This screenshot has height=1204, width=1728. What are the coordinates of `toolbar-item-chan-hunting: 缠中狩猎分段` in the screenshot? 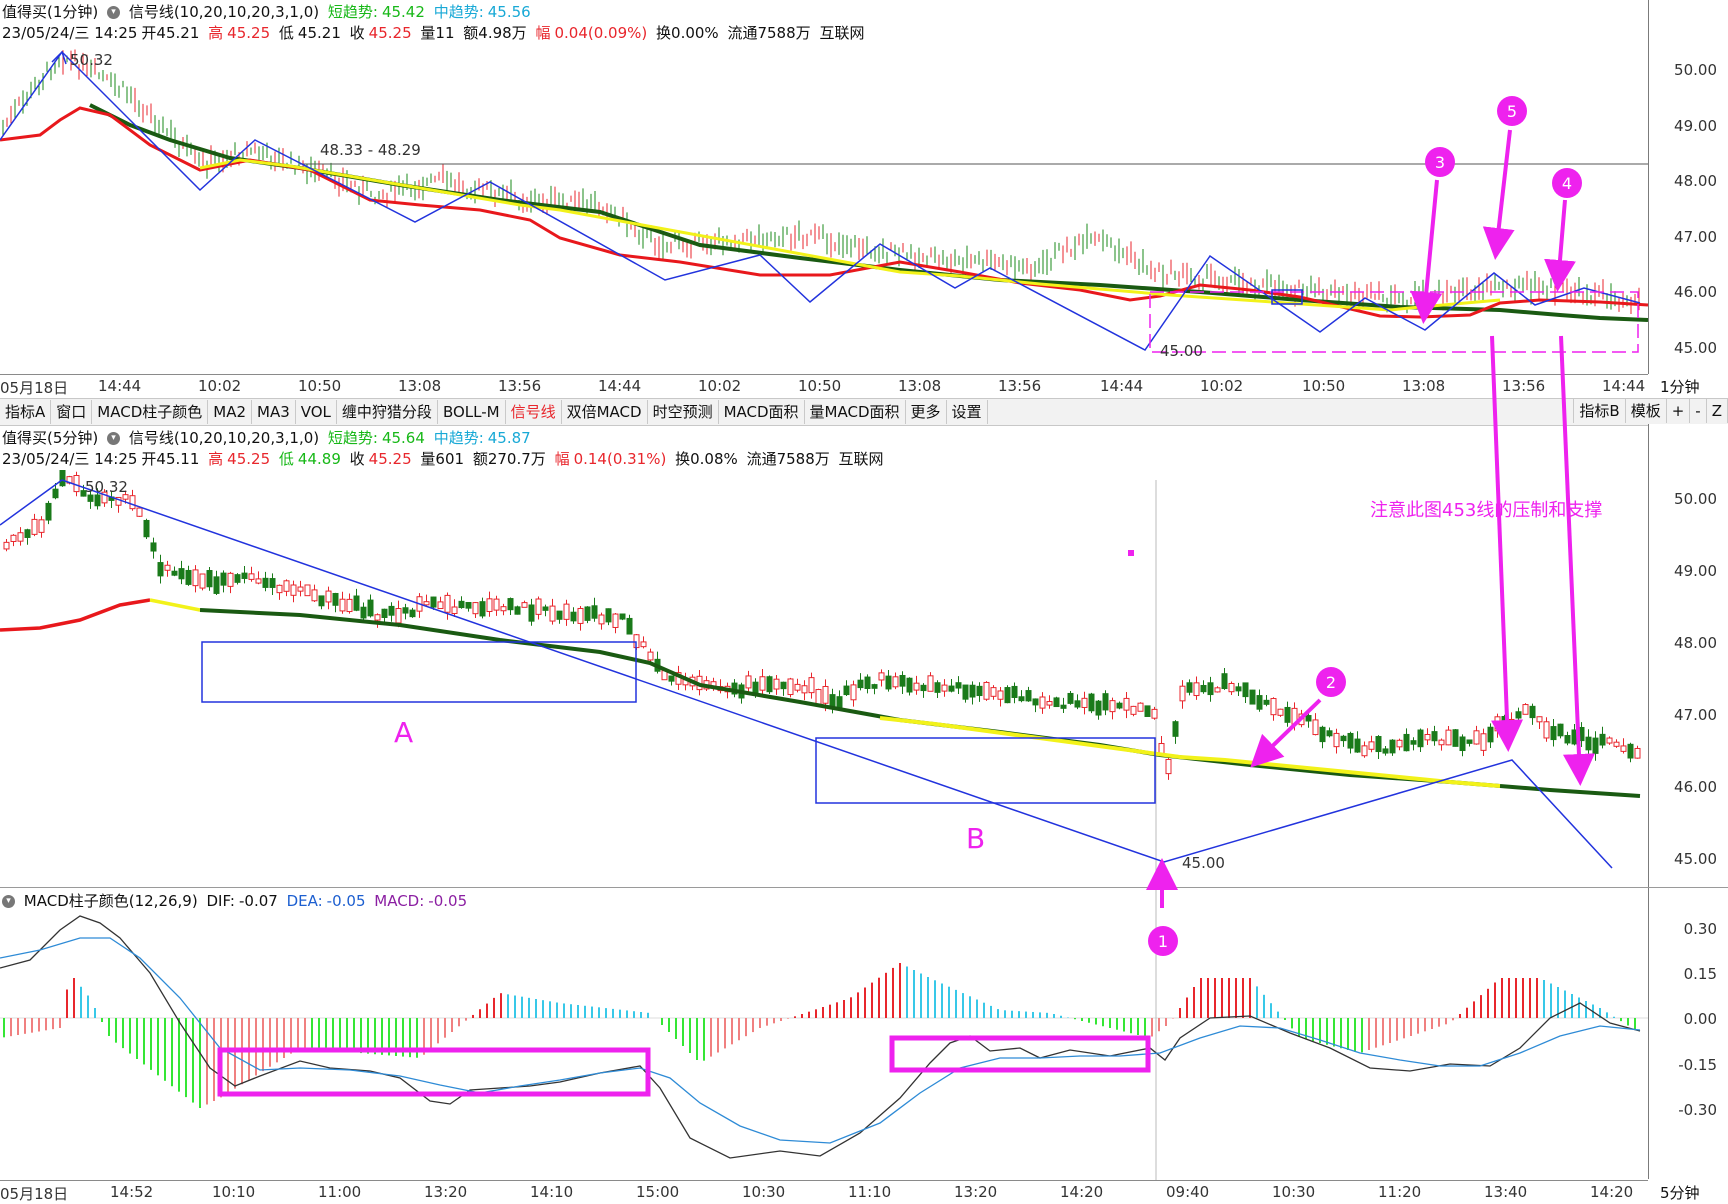 It's located at (387, 412).